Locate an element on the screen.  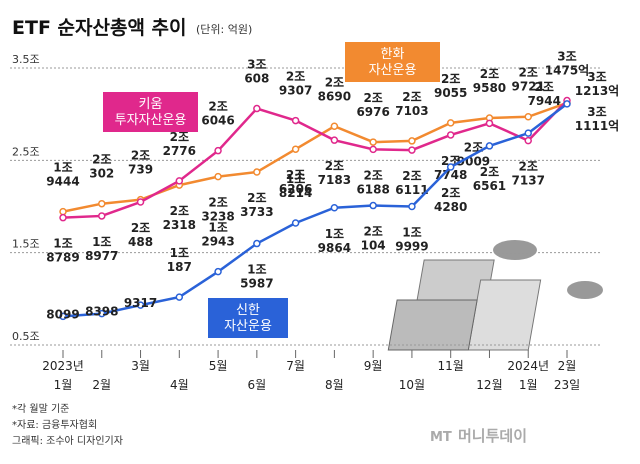
value-label-line: 739 is located at coordinates (140, 170).